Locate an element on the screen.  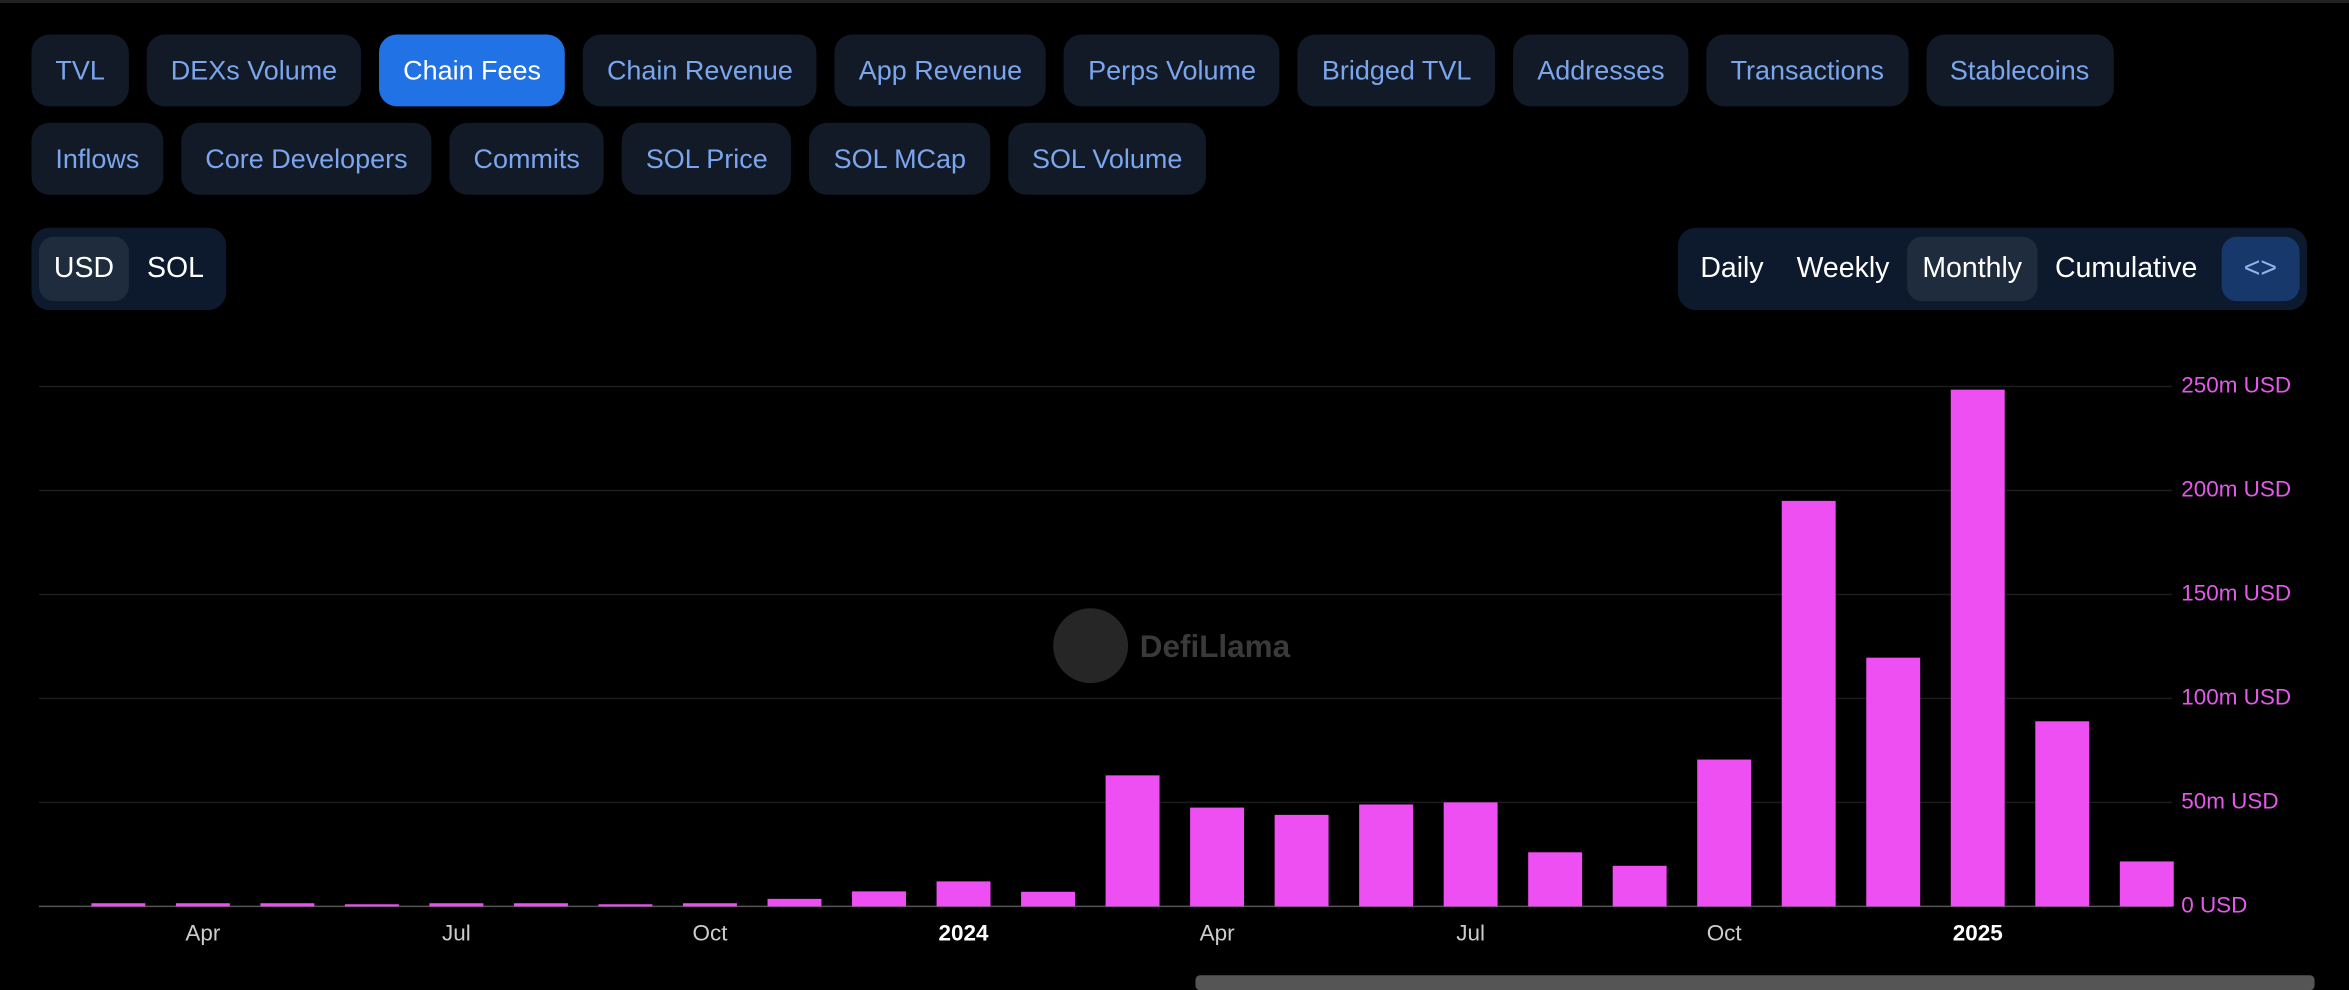
tab: Core Developers is located at coordinates (306, 158).